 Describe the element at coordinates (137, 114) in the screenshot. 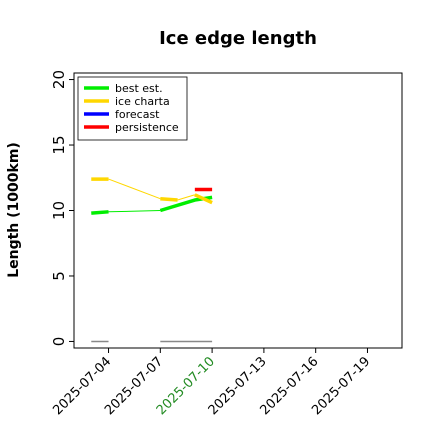

I see `legend-label-forecast: forecast` at that location.